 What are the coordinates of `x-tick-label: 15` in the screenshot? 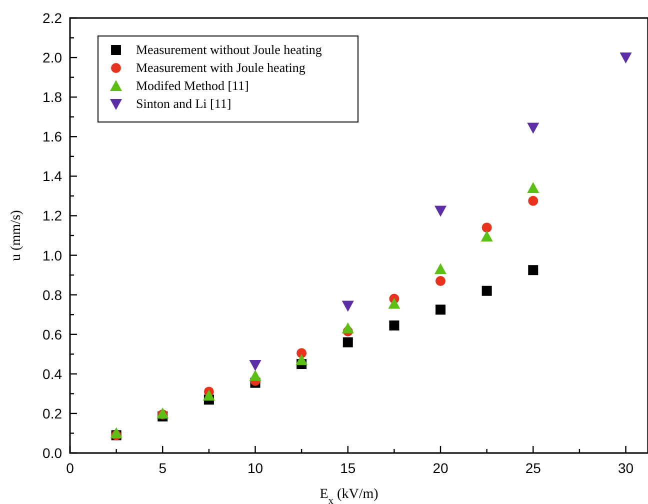 It's located at (348, 468).